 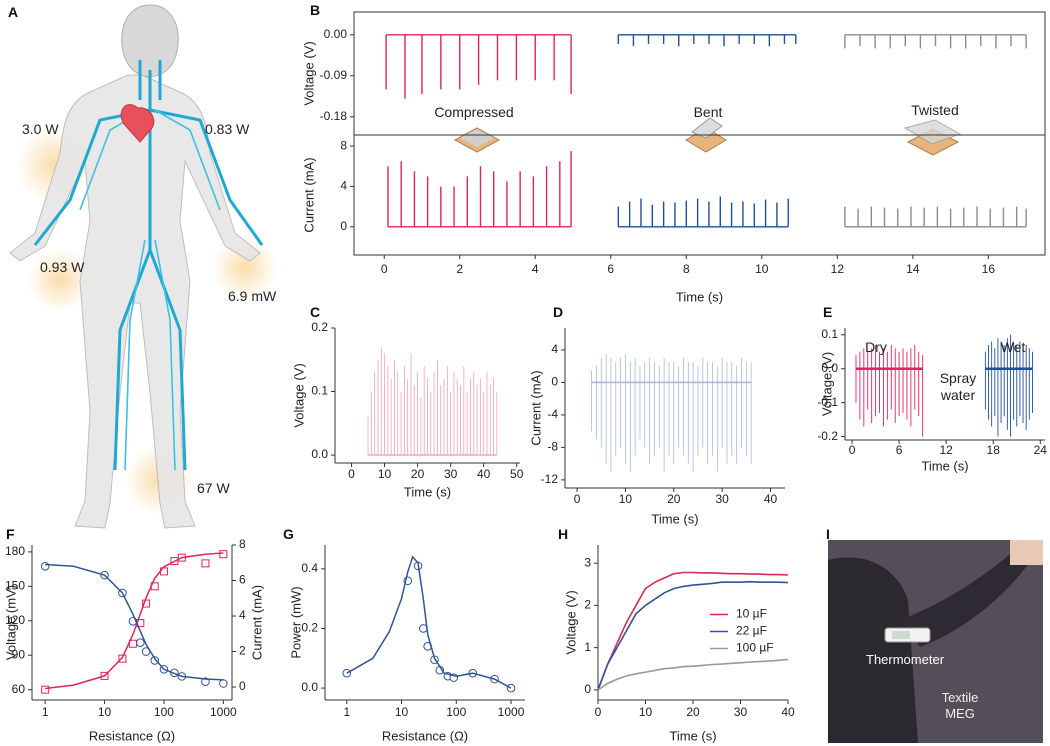 I want to click on panel-label: E, so click(x=828, y=312).